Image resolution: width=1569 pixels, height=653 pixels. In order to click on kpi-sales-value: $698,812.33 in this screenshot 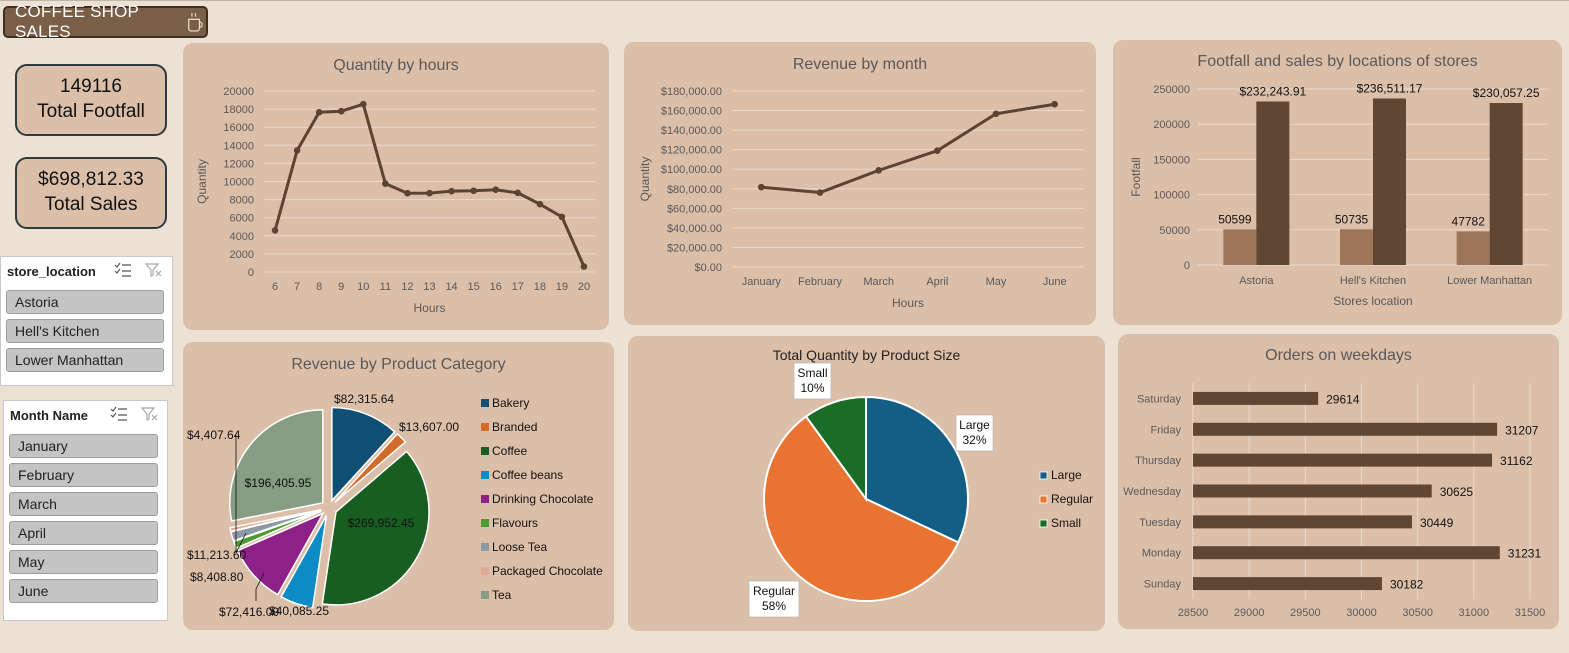, I will do `click(91, 179)`.